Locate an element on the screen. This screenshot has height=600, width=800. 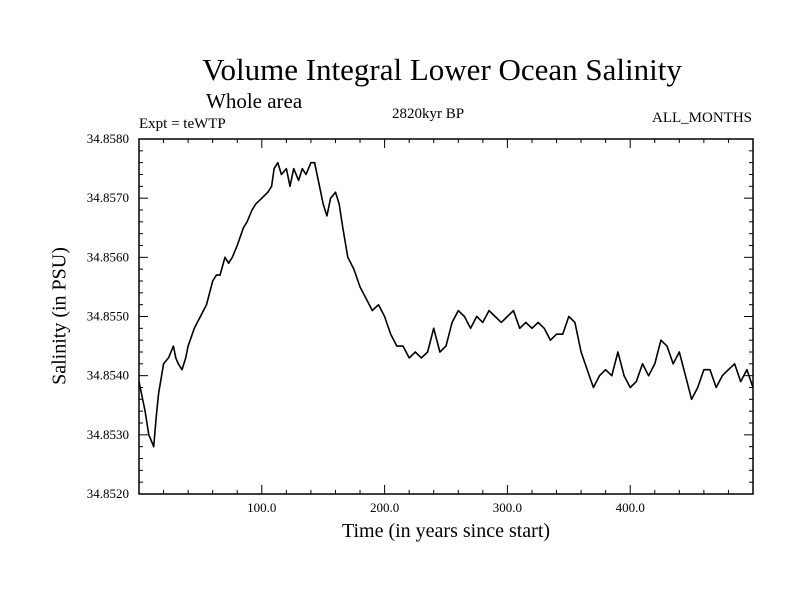
x-tick-label: 300.0 is located at coordinates (507, 507).